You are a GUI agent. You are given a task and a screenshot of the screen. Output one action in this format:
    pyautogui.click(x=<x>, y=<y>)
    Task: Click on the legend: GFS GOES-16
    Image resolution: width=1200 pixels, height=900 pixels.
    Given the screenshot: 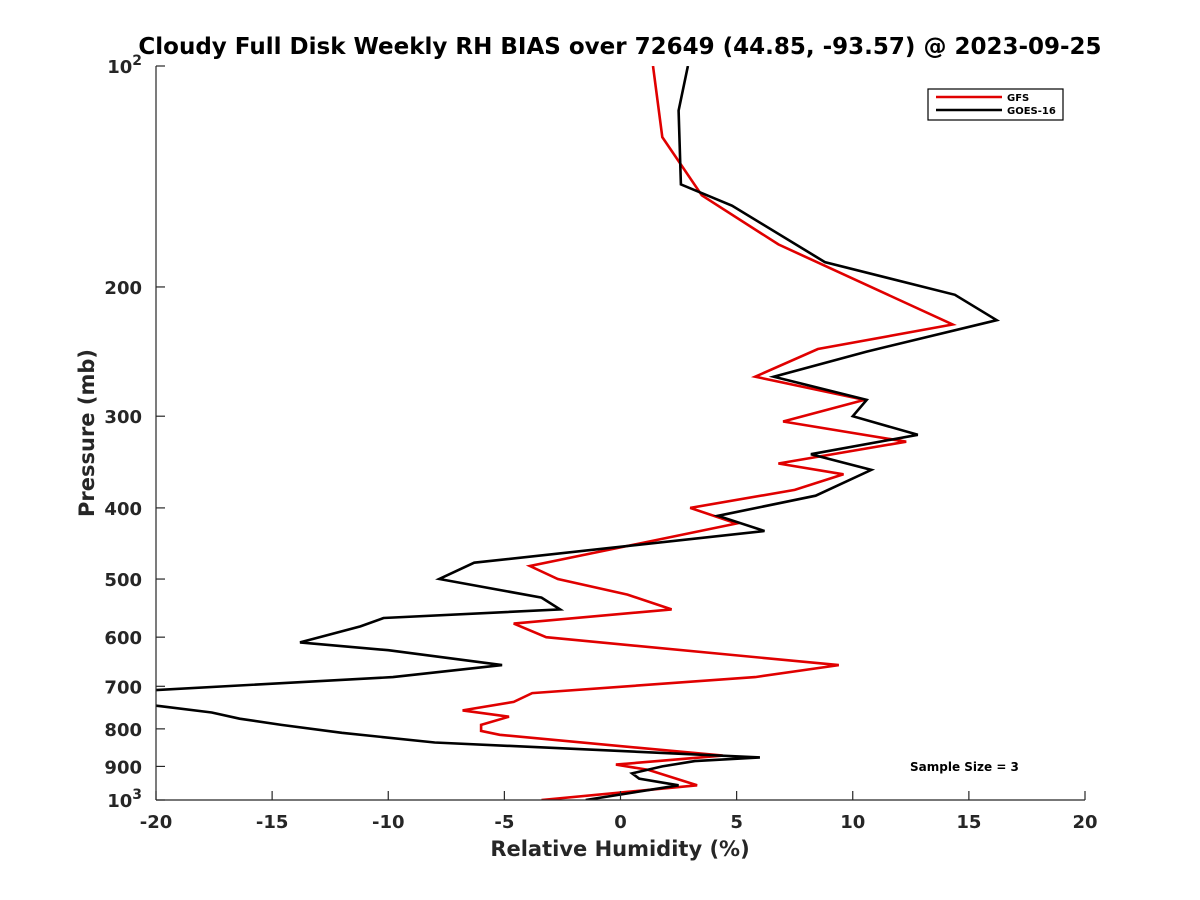 What is the action you would take?
    pyautogui.click(x=995, y=104)
    